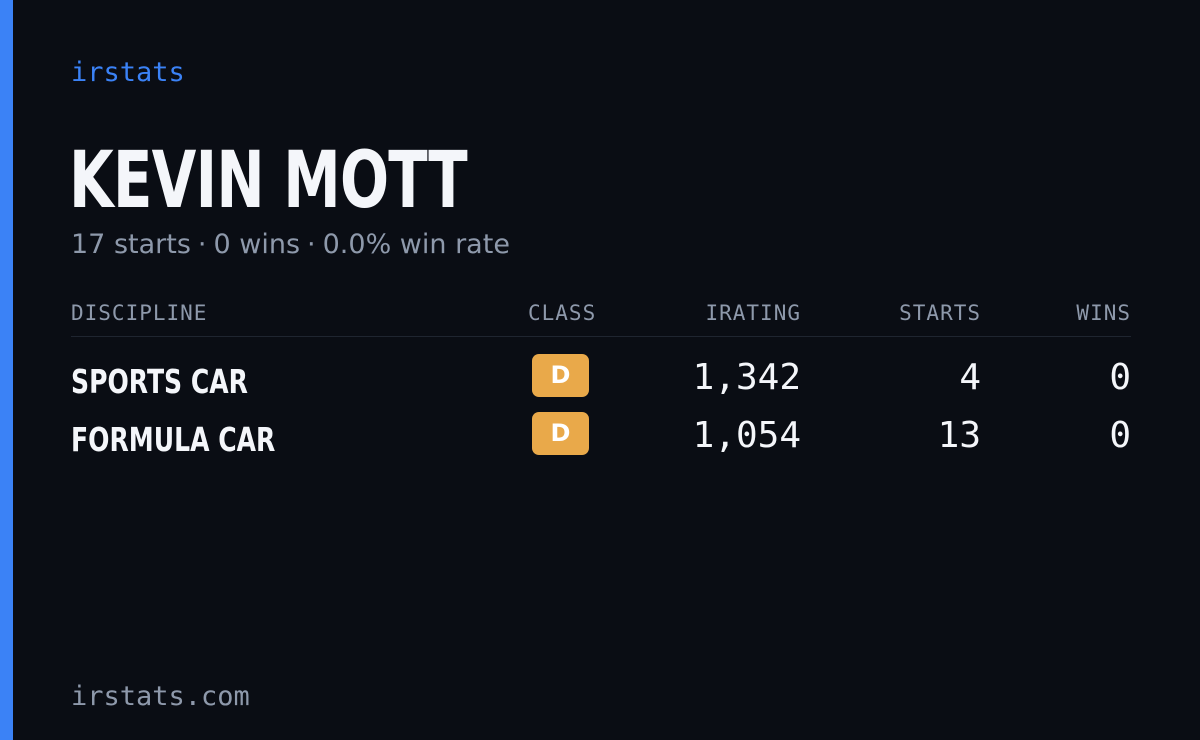 This screenshot has width=1200, height=740. I want to click on table-row: SPORTS CAR D 1,342 4 0, so click(601, 377).